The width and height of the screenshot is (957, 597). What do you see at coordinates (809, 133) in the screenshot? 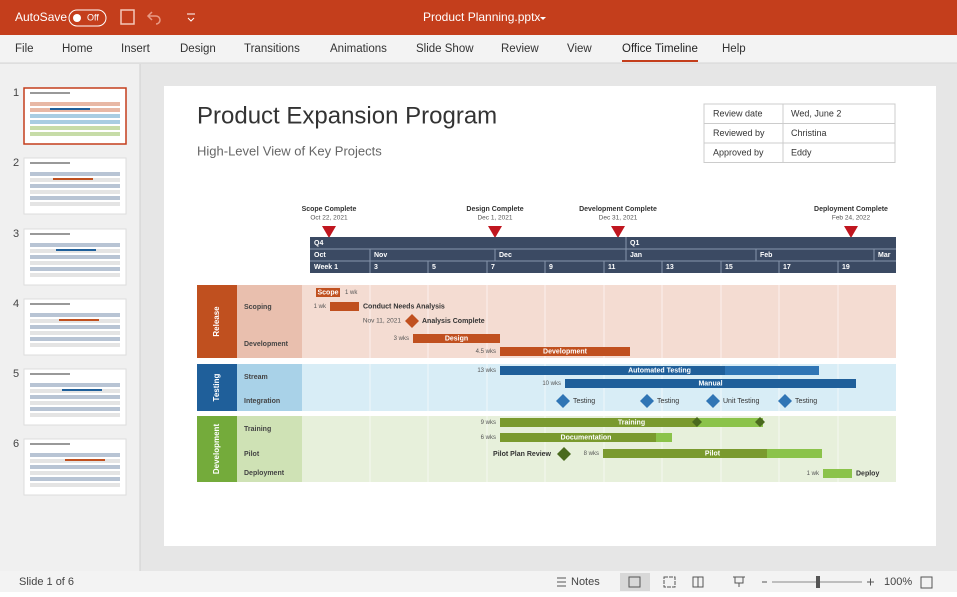
I see `table-value: Christina` at bounding box center [809, 133].